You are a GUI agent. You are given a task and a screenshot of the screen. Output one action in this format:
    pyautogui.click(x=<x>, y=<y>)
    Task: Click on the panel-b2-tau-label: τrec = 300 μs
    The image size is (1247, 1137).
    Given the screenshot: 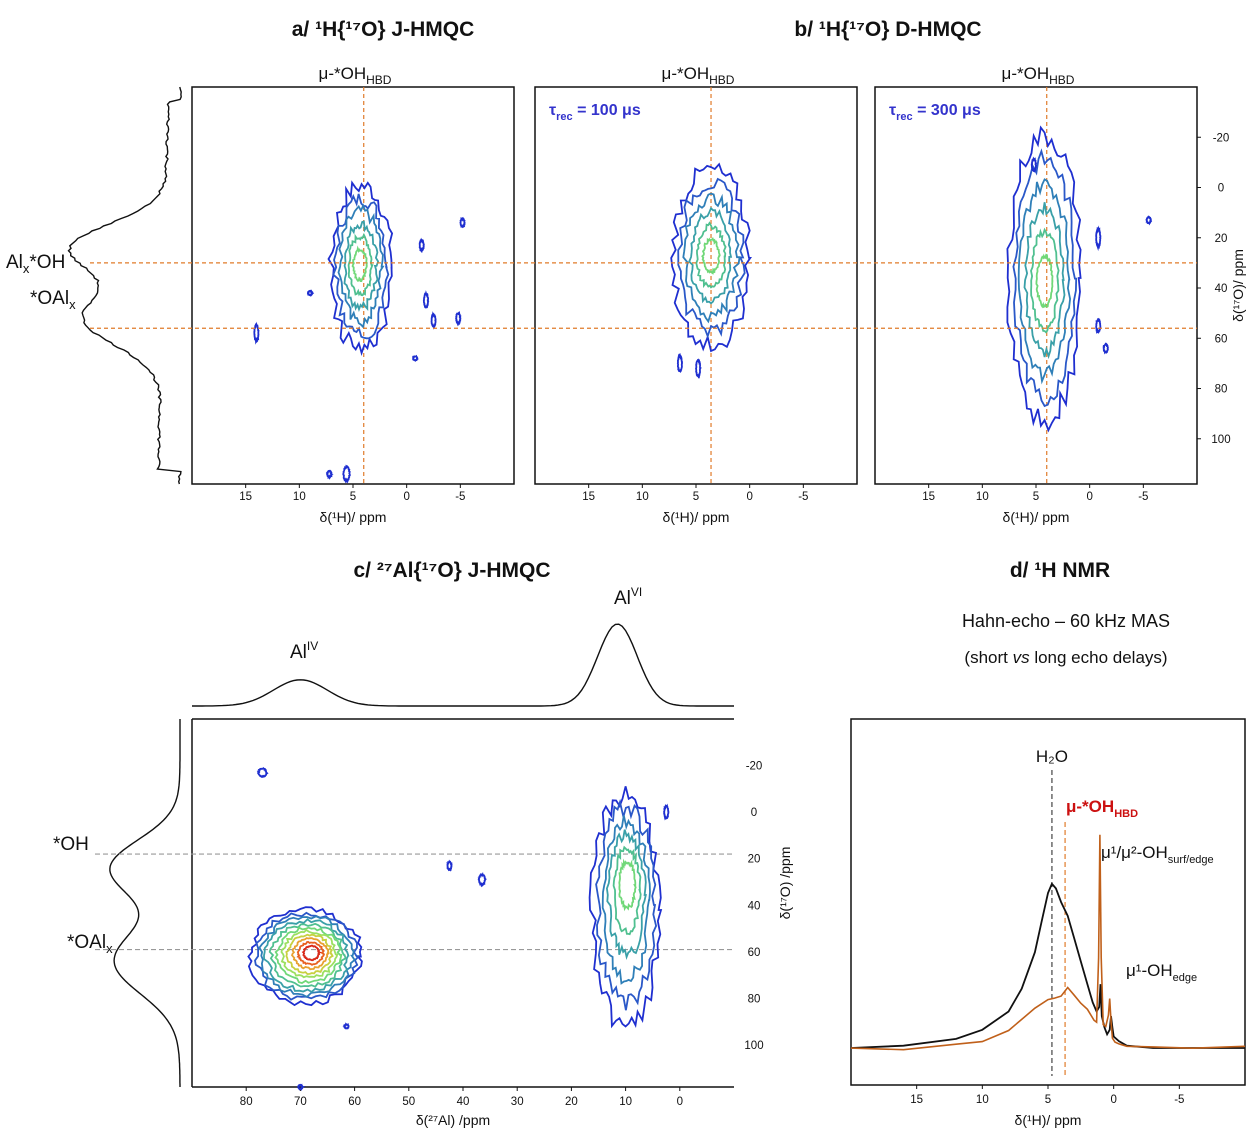 What is the action you would take?
    pyautogui.click(x=935, y=112)
    